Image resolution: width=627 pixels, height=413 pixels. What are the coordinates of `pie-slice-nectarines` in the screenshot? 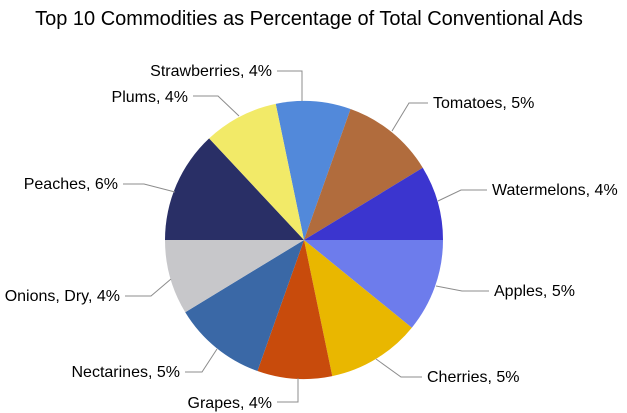 It's located at (244, 305).